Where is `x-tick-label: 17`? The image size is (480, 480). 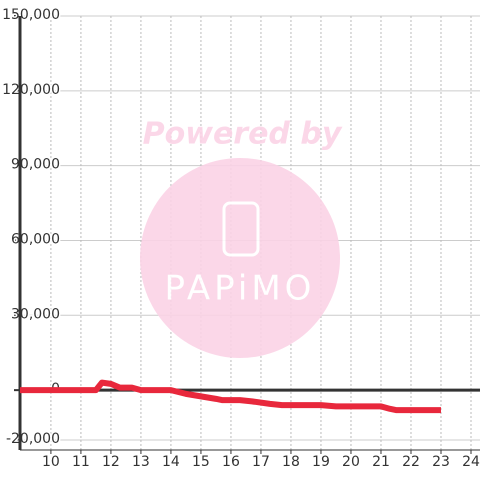
x-tick-label: 17 is located at coordinates (261, 462).